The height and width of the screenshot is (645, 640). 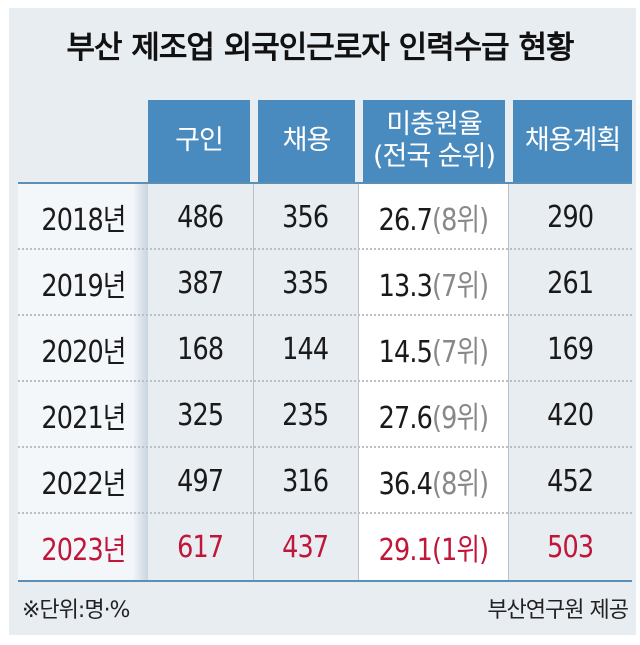 I want to click on cell-value: 2018년, so click(x=83, y=220).